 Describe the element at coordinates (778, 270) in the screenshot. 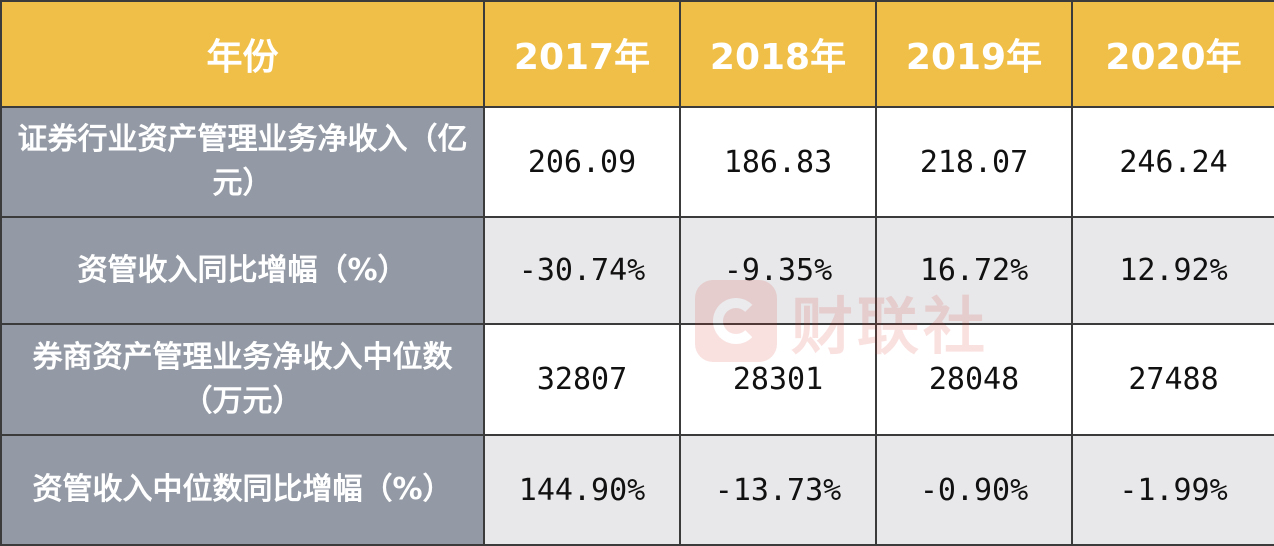

I see `value-cell: -9.35%` at that location.